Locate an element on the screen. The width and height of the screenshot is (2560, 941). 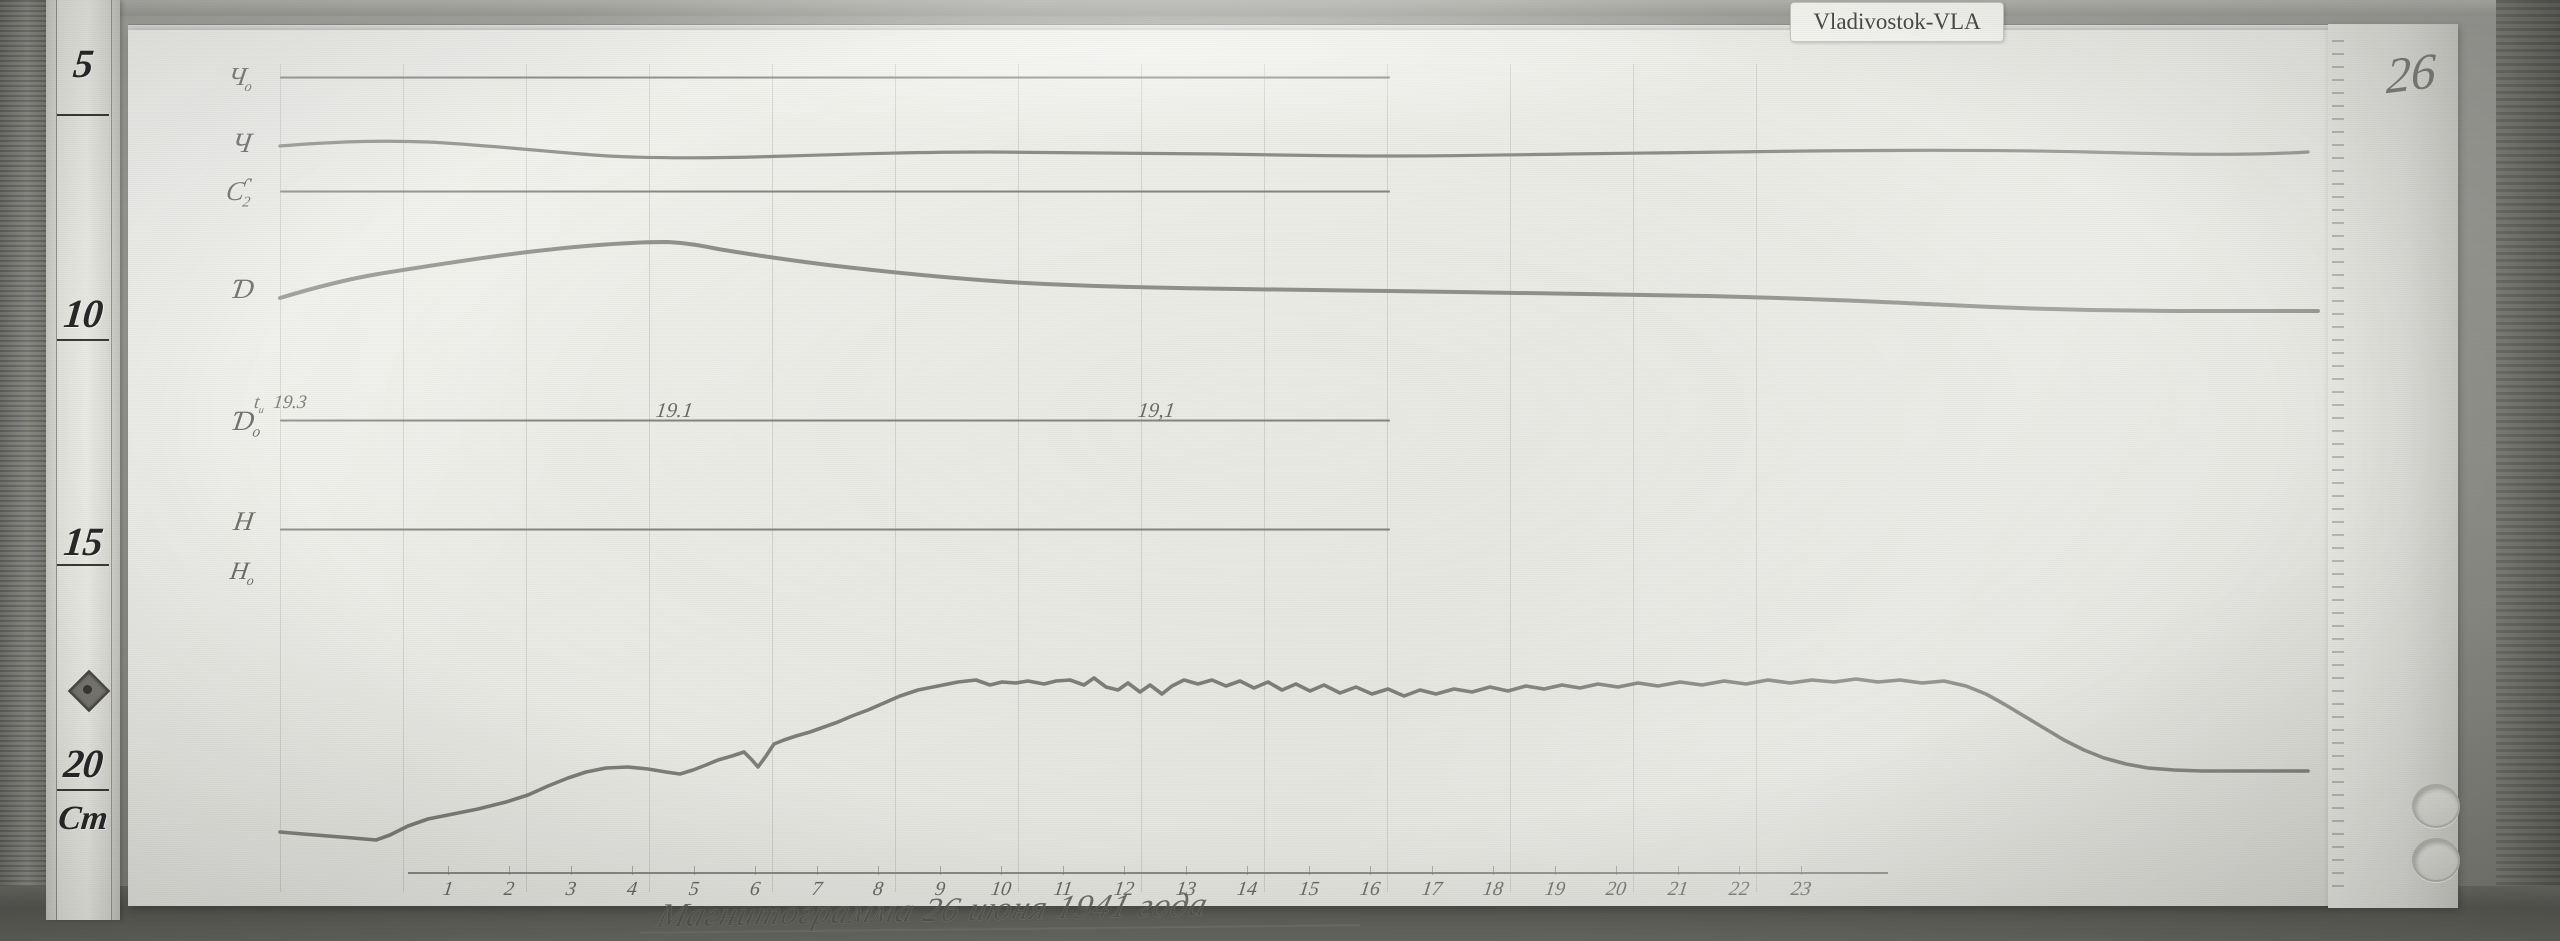
x-label-20: 20 is located at coordinates (1616, 889).